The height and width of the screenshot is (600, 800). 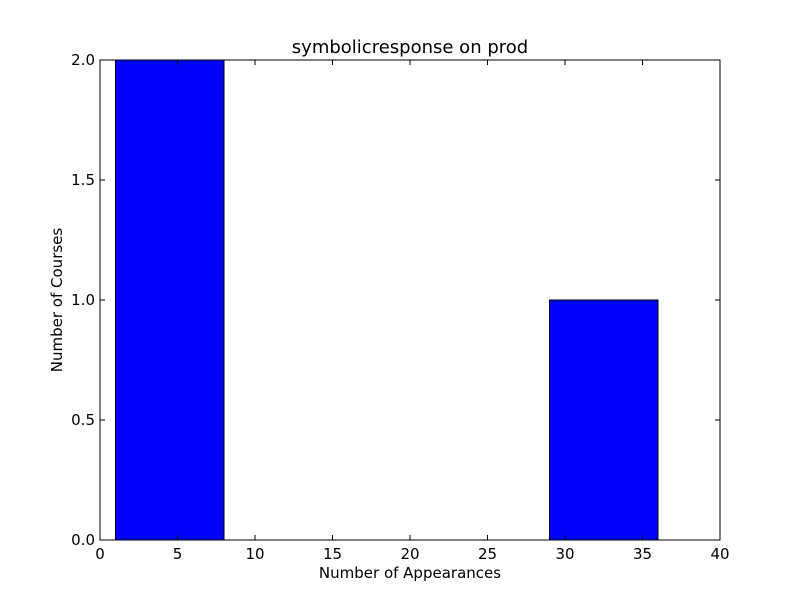 I want to click on x-tick-label: 40, so click(x=719, y=554).